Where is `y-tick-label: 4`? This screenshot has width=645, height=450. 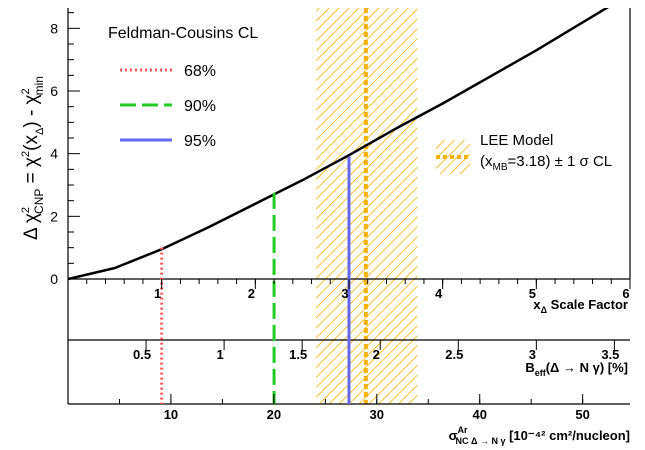 y-tick-label: 4 is located at coordinates (54, 154).